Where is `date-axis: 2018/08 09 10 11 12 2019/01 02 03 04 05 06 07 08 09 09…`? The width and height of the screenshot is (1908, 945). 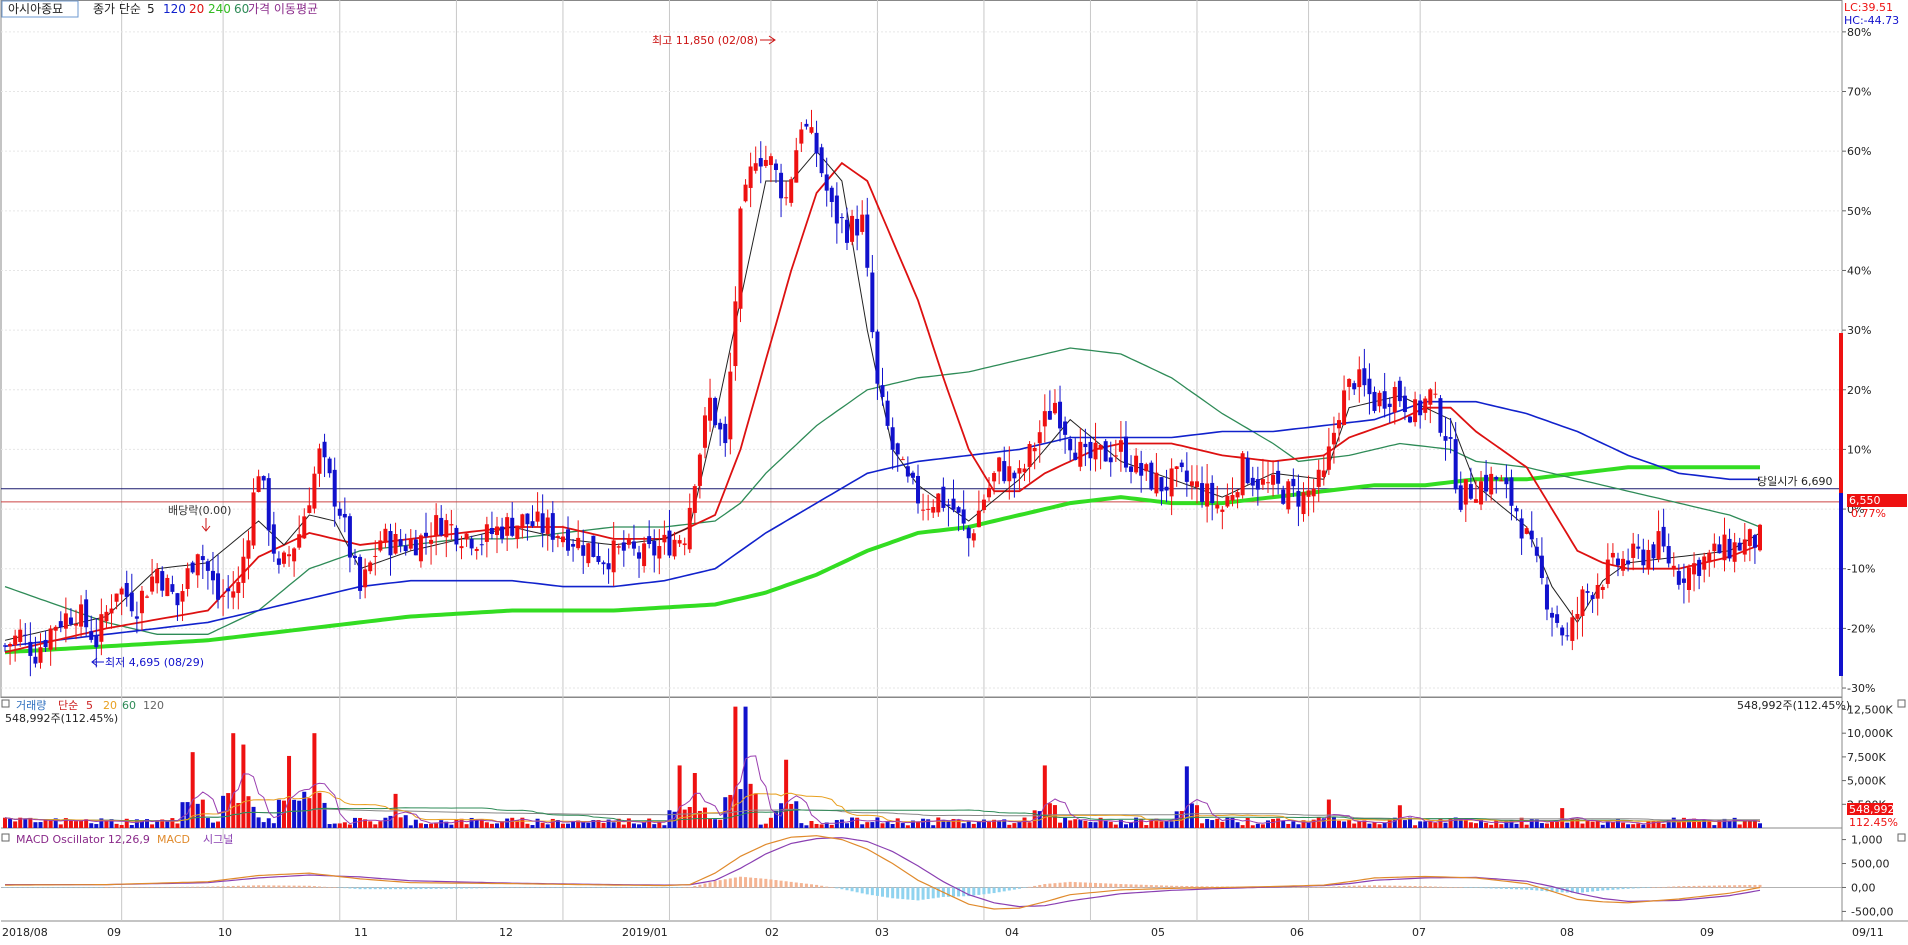 date-axis: 2018/08 09 10 11 12 2019/01 02 03 04 05 06 07 08 09 09… is located at coordinates (943, 932).